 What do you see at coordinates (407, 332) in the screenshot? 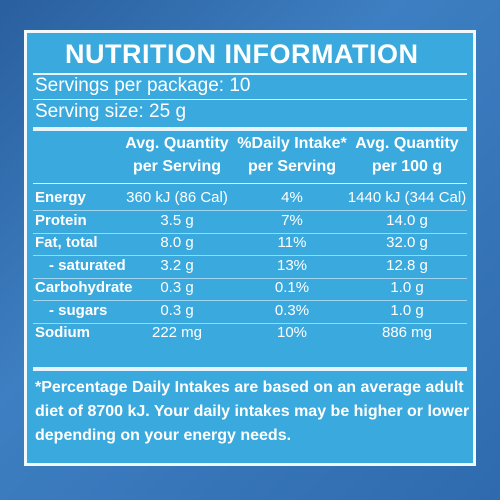
I see `cell-value: 886 mg` at bounding box center [407, 332].